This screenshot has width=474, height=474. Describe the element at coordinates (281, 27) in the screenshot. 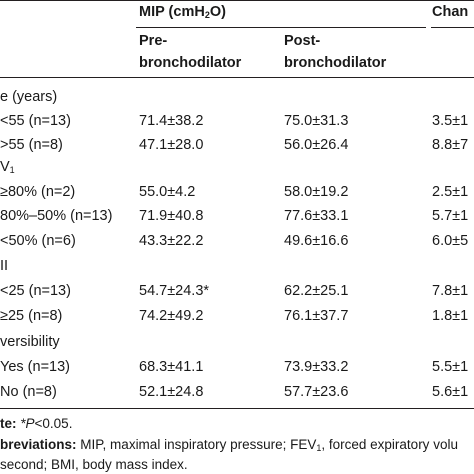

I see `group-header-rule` at that location.